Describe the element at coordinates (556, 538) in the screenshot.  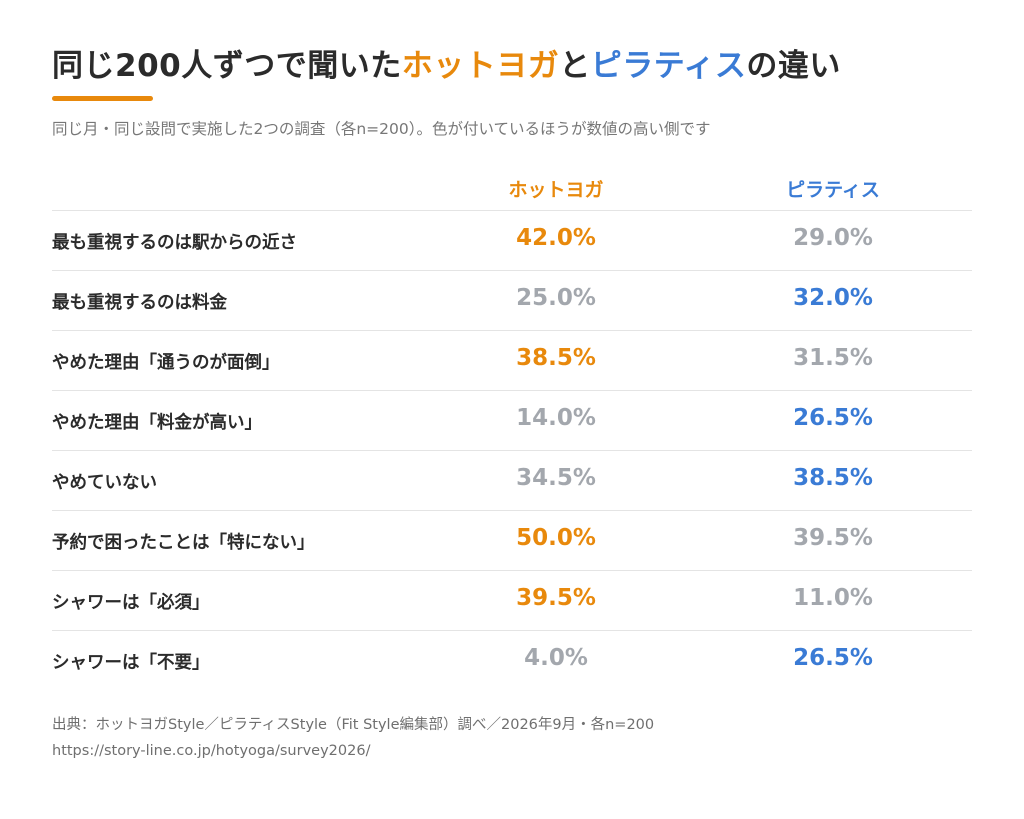
I see `value-hot-yoga: 50.0%` at that location.